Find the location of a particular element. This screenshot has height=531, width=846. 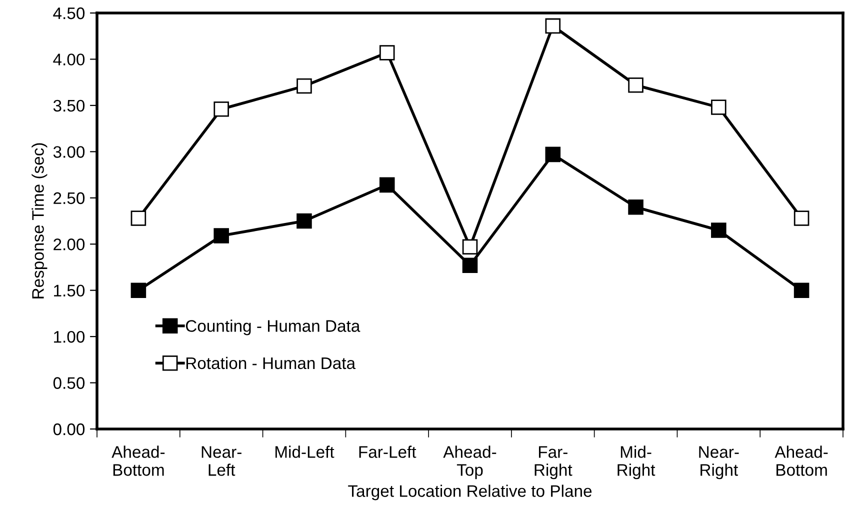

y-tick-label: 0.00 is located at coordinates (69, 429).